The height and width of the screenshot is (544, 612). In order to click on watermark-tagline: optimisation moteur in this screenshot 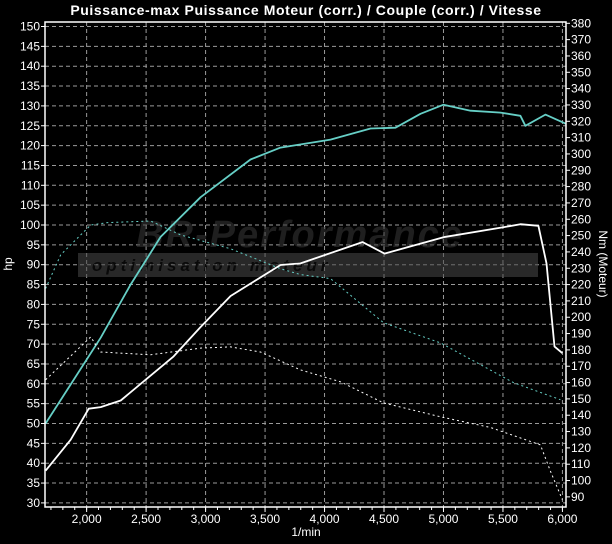, I will do `click(211, 265)`.